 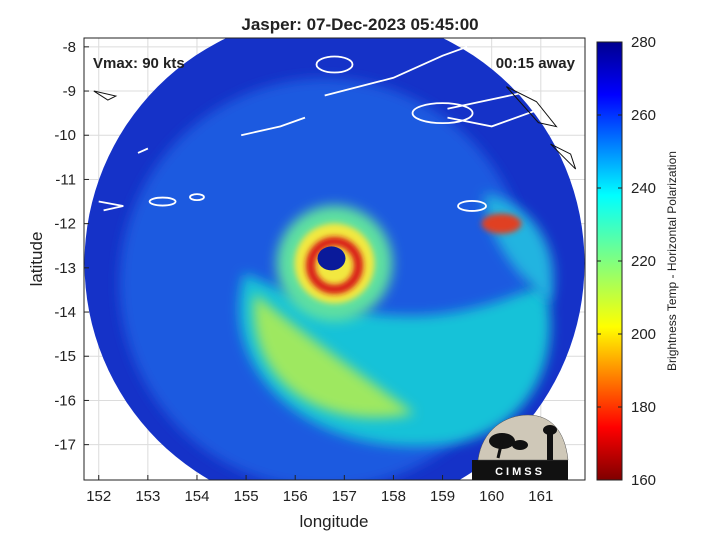 I want to click on x-tick-label: 153, so click(x=147, y=496).